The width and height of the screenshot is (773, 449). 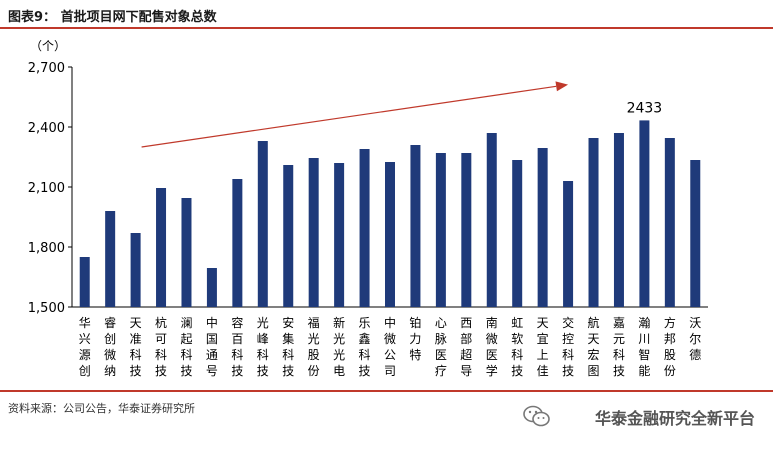 What do you see at coordinates (288, 346) in the screenshot?
I see `x-tick-label: 安集科技` at bounding box center [288, 346].